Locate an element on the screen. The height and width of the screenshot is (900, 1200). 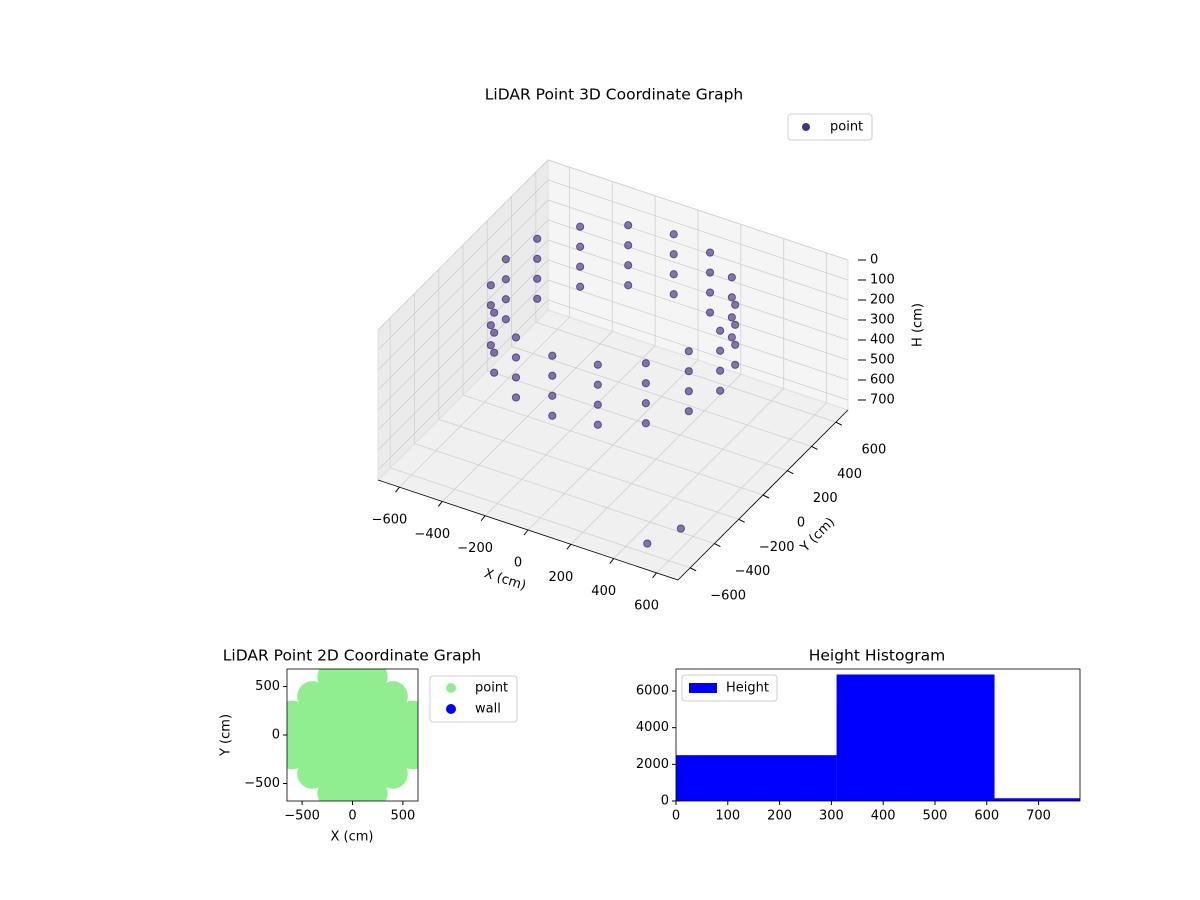
x-tick-label: 700 is located at coordinates (1038, 816).